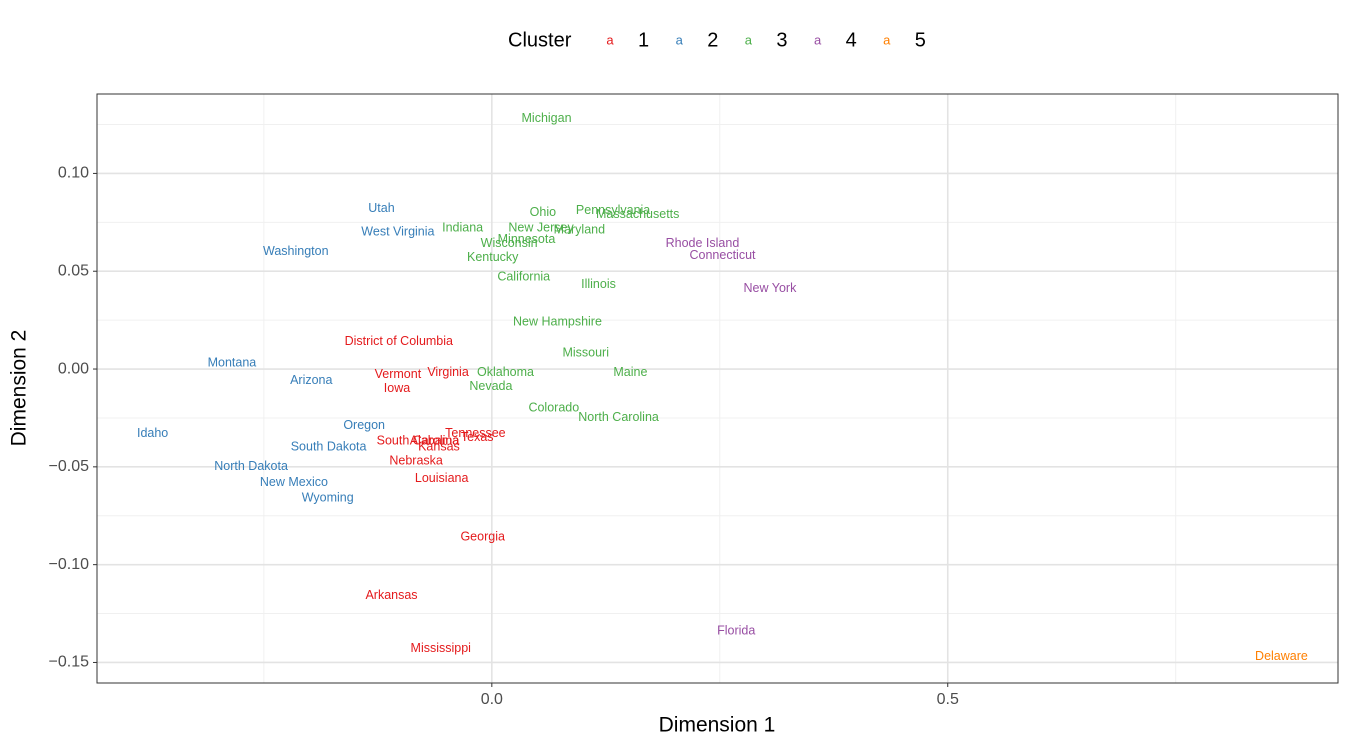 This screenshot has width=1350, height=750. What do you see at coordinates (490, 386) in the screenshot?
I see `point-label: Nevada` at bounding box center [490, 386].